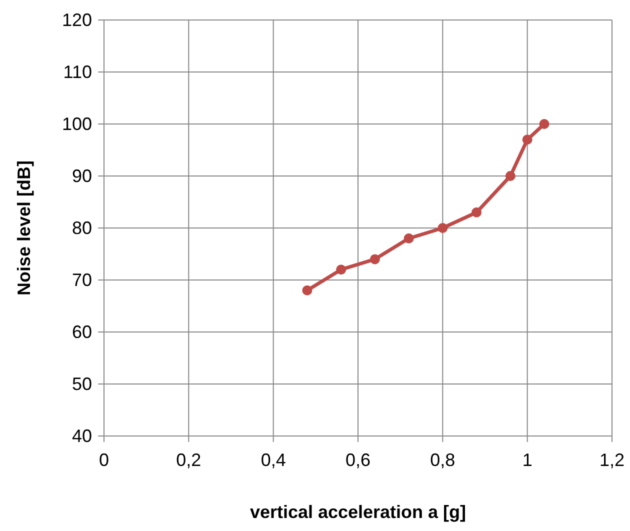  I want to click on x-tick-label: 0,4, so click(273, 460).